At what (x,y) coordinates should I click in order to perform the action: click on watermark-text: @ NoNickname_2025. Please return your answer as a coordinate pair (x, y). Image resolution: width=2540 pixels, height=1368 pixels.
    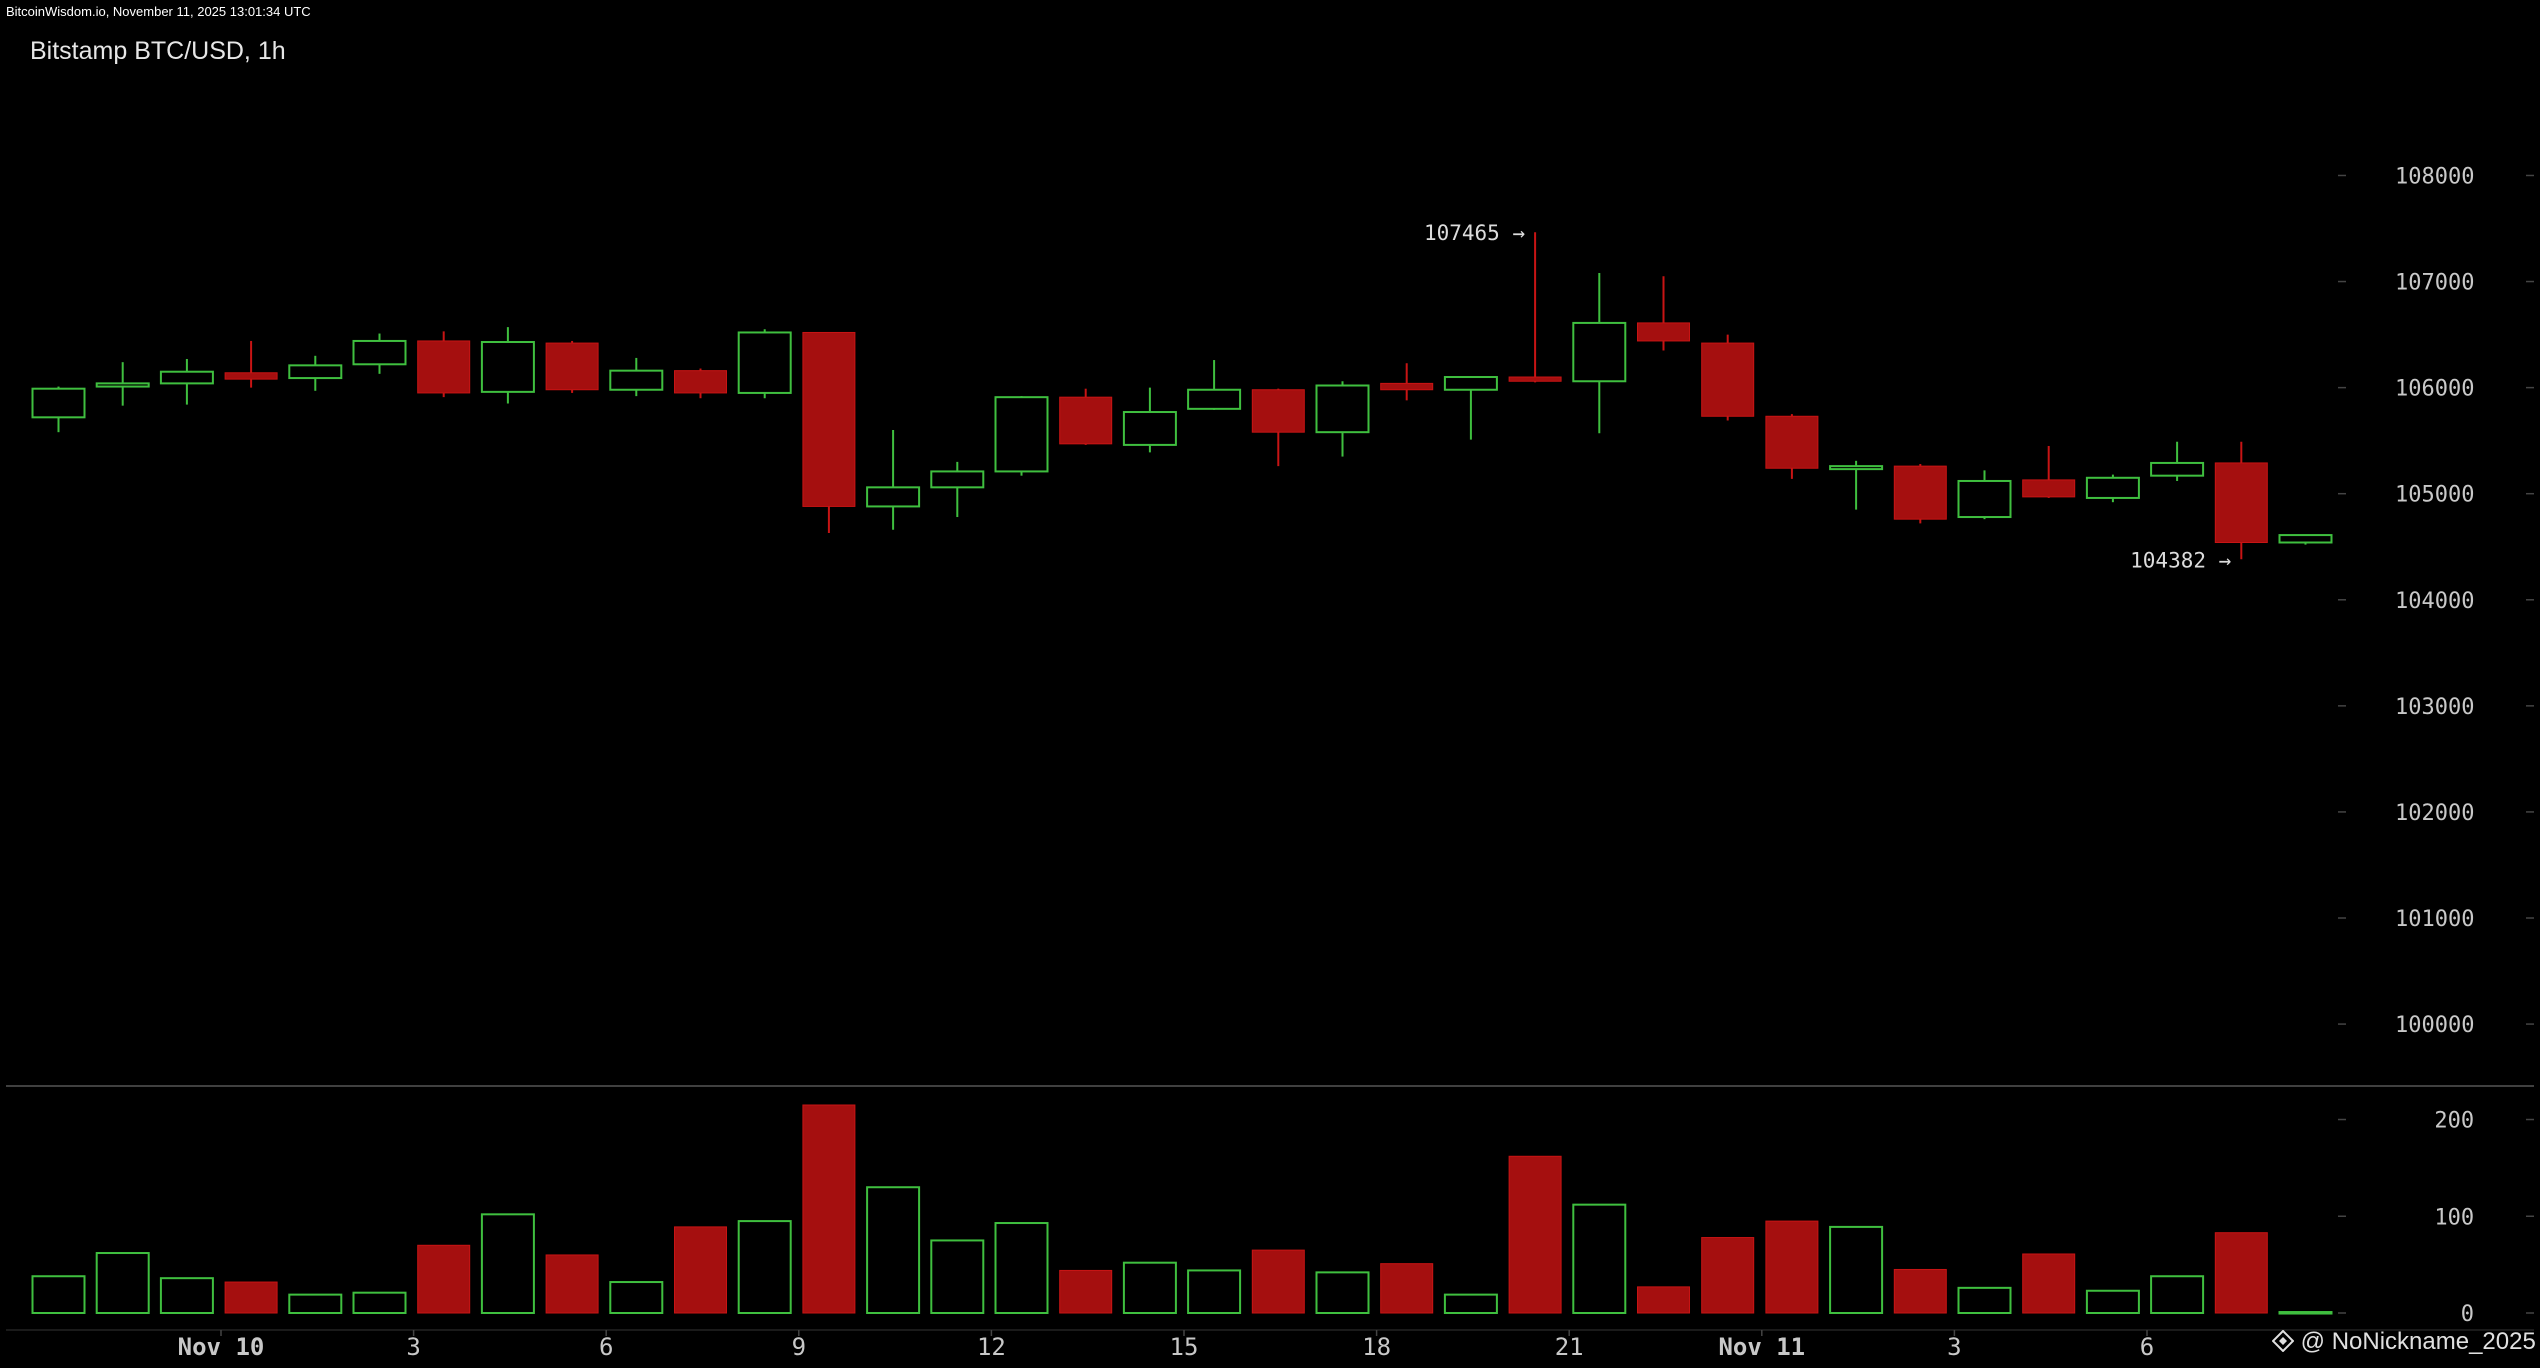
    Looking at the image, I should click on (2418, 1341).